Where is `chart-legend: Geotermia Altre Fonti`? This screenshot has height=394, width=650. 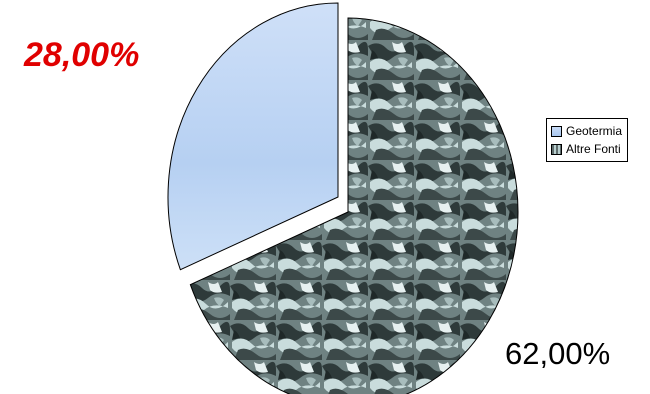
chart-legend: Geotermia Altre Fonti is located at coordinates (587, 140).